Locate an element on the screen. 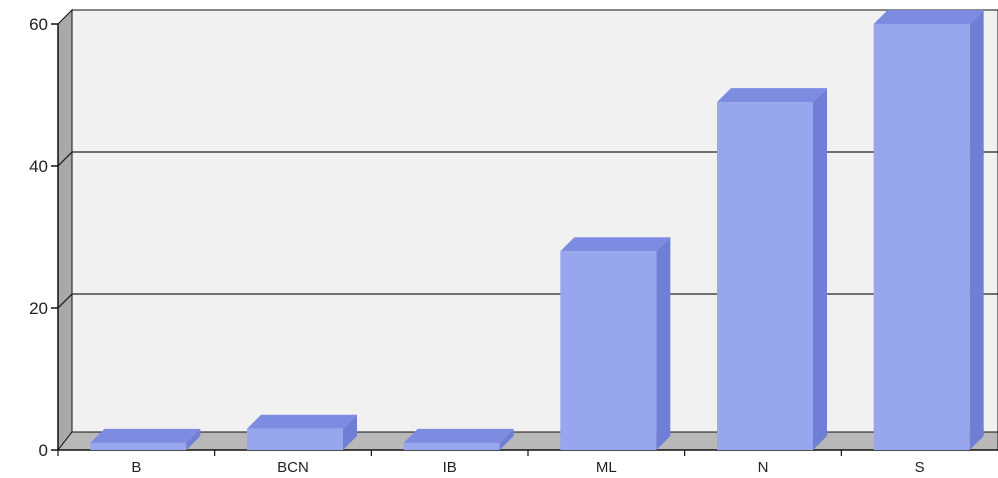 The image size is (998, 478). y-tick-label: 60 is located at coordinates (38, 24).